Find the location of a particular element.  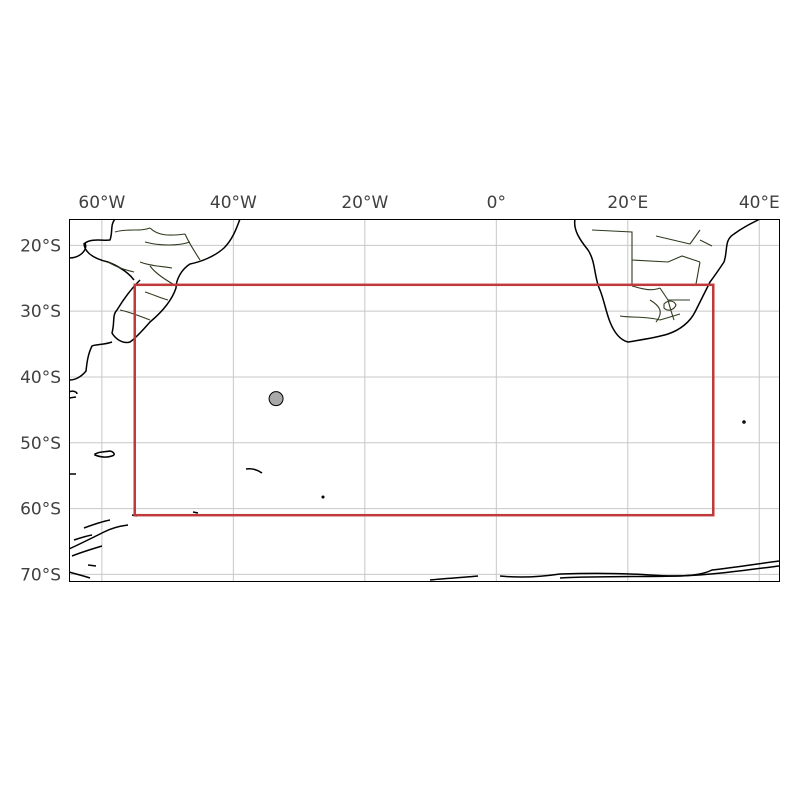

south-america-coastline is located at coordinates (155, 300).